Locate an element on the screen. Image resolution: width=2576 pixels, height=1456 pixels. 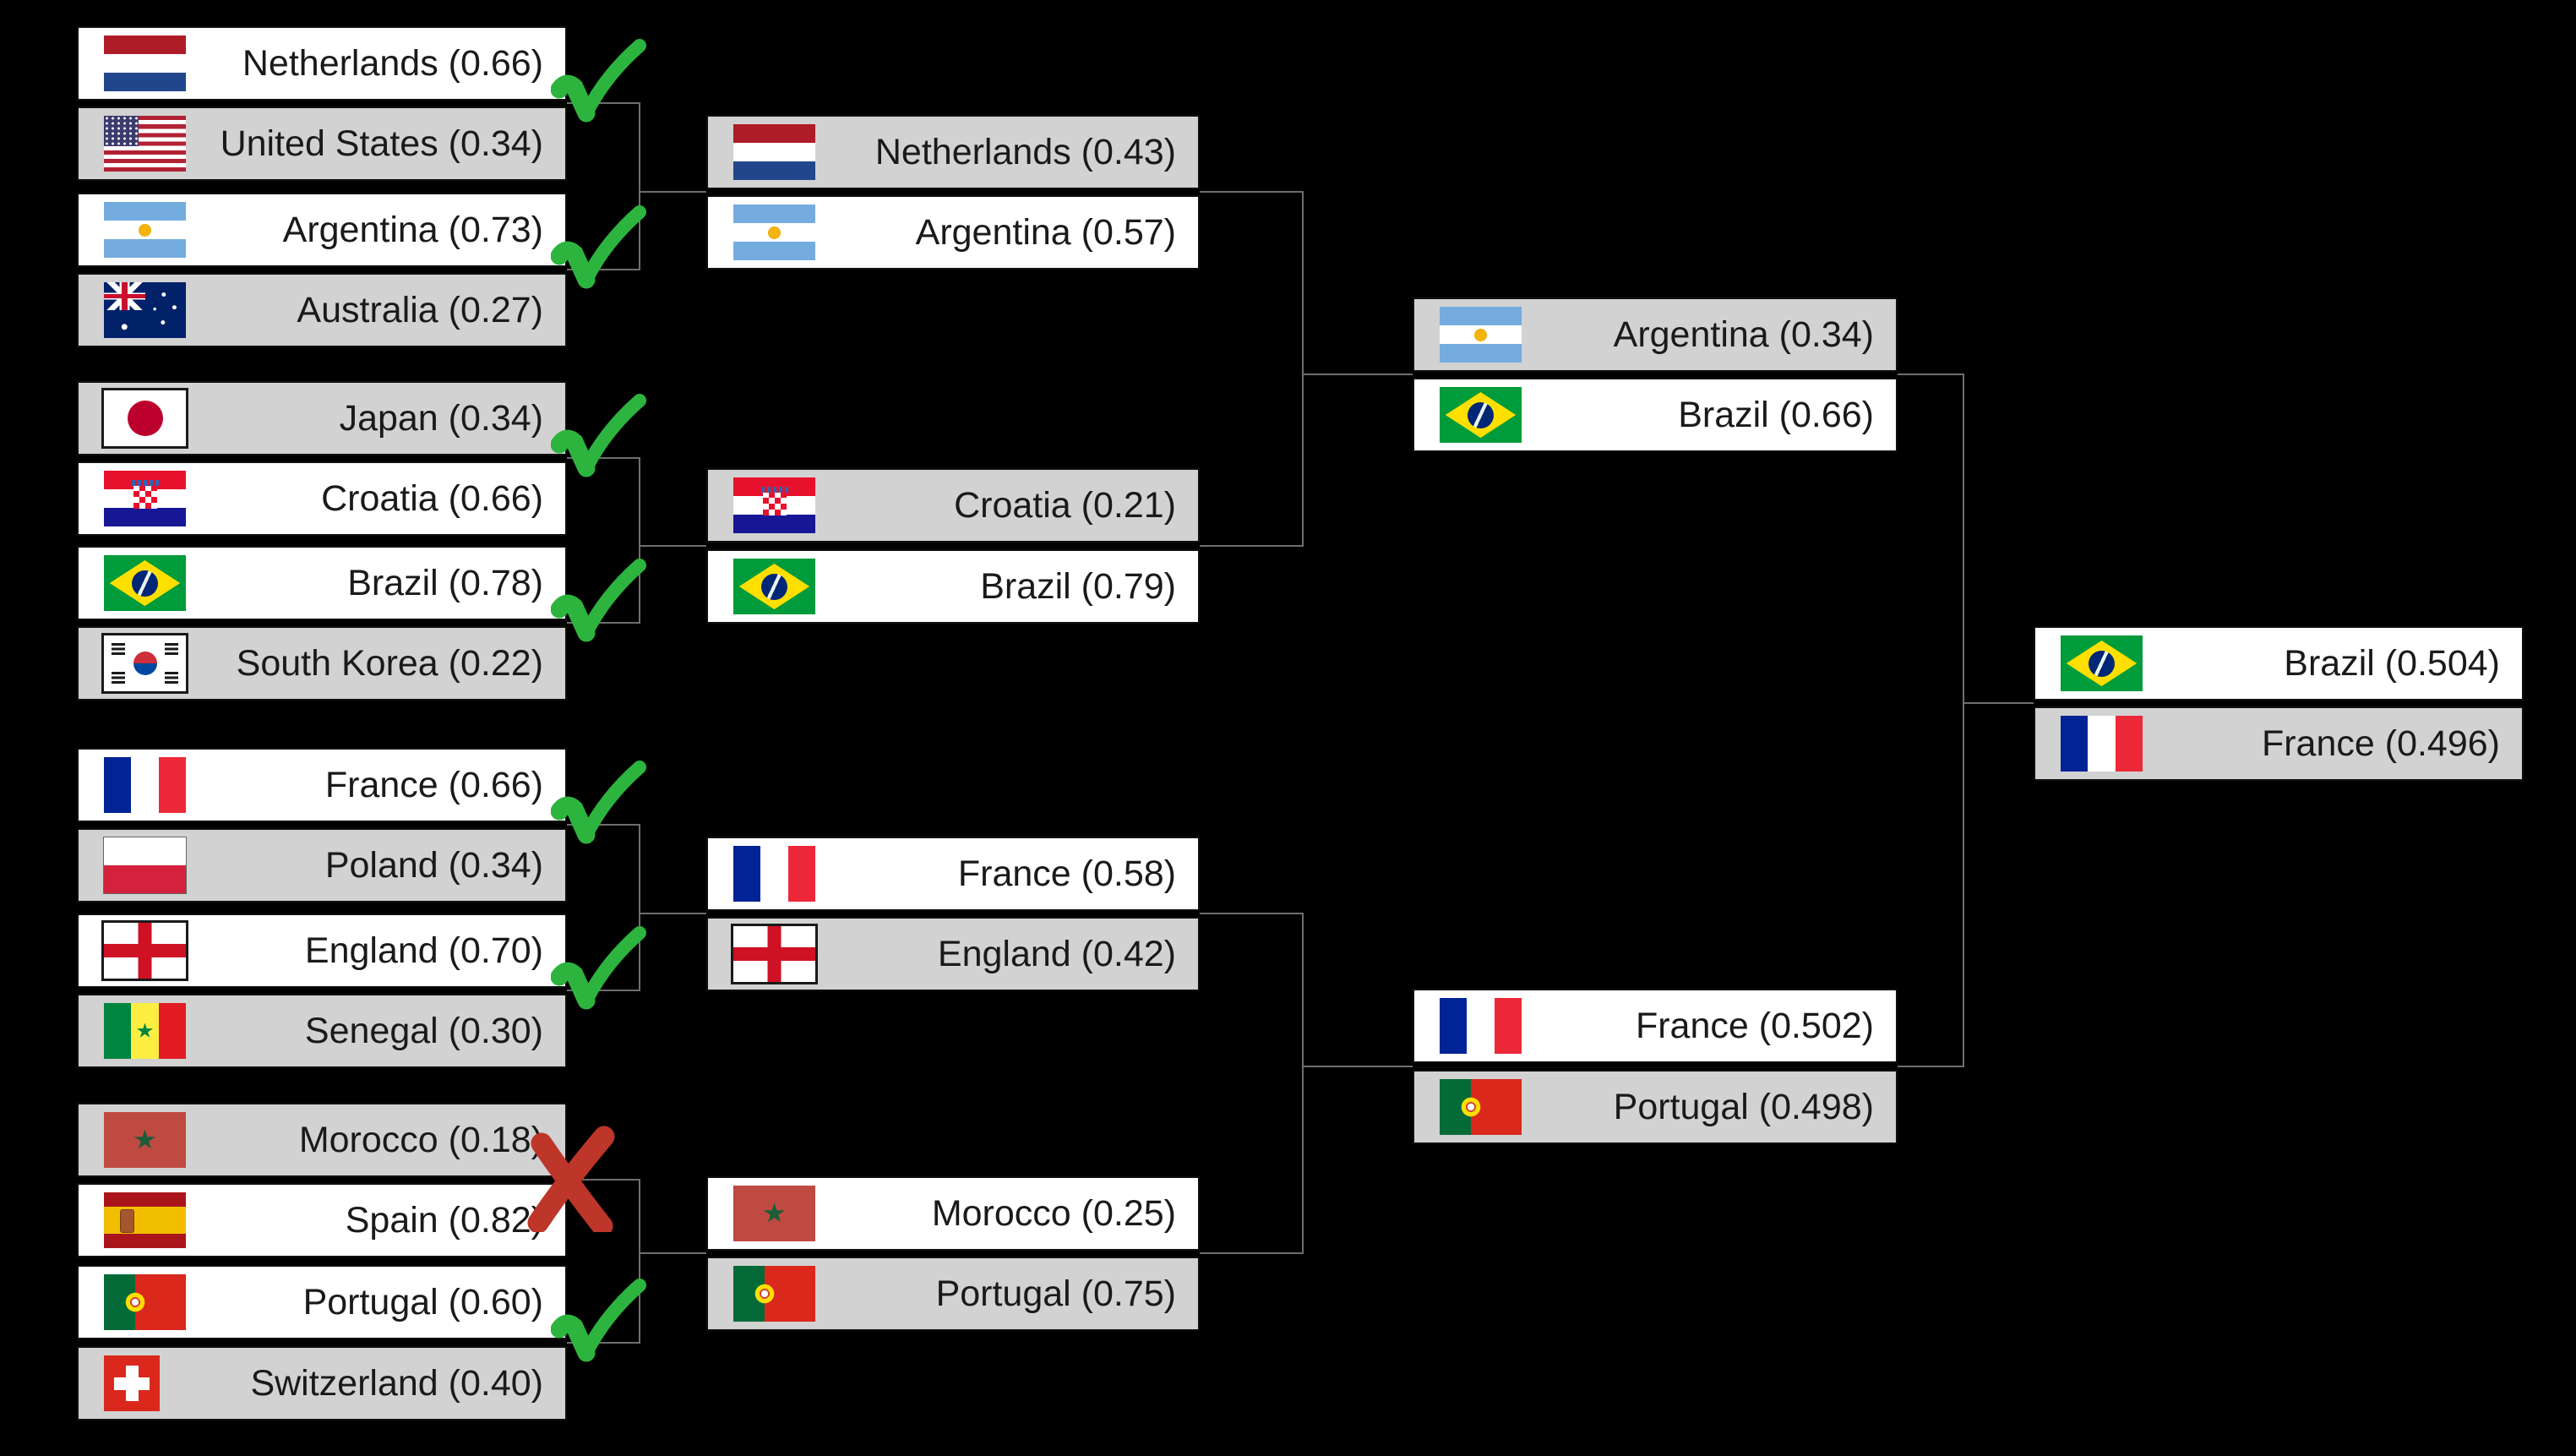
team-label: Croatia (0.66) is located at coordinates (432, 498).